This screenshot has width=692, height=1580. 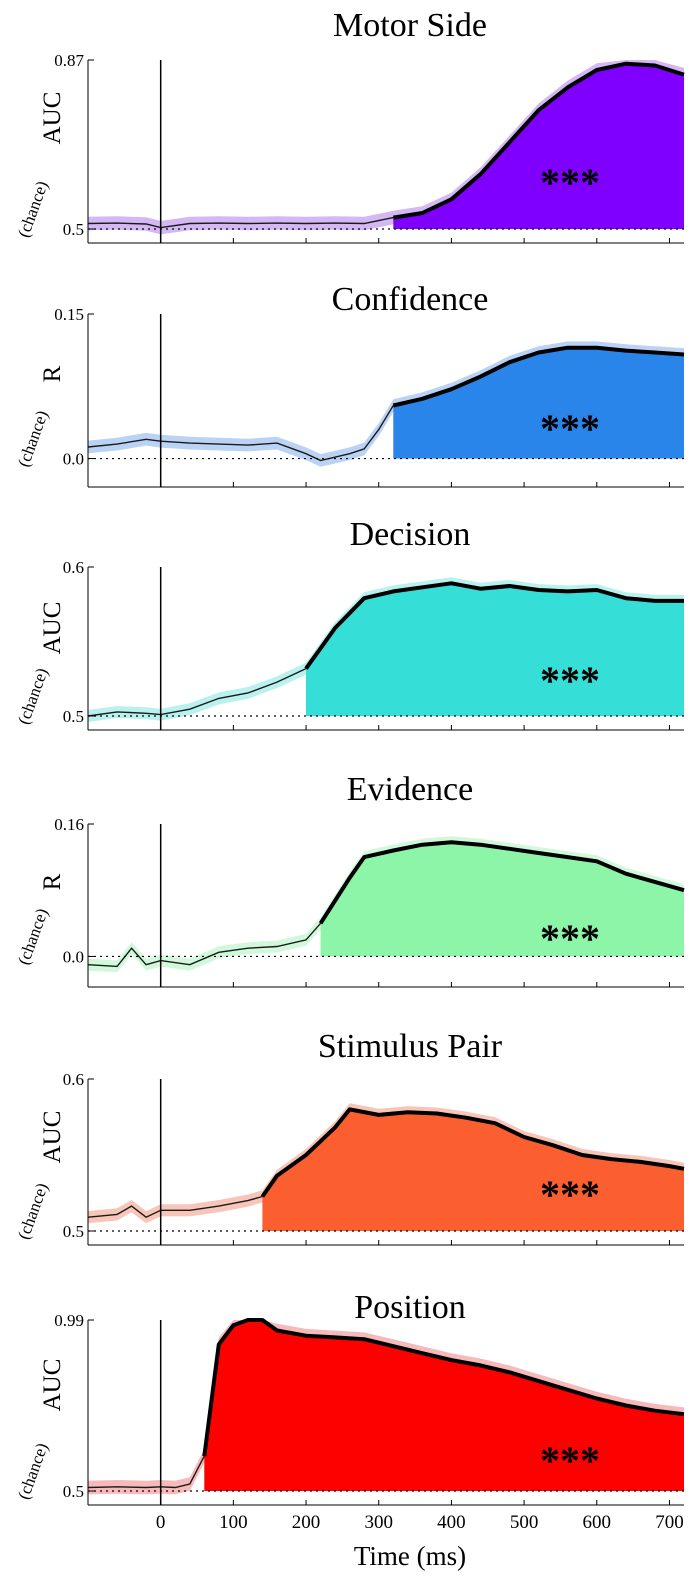 What do you see at coordinates (410, 789) in the screenshot?
I see `panel-title: Evidence` at bounding box center [410, 789].